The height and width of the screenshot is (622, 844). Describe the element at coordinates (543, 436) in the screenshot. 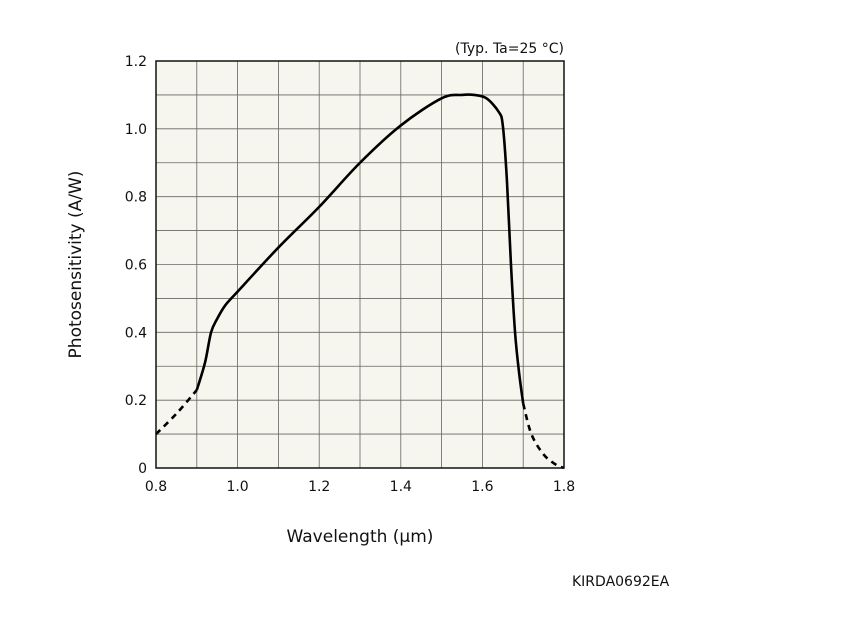

I see `series-line-dashed` at that location.